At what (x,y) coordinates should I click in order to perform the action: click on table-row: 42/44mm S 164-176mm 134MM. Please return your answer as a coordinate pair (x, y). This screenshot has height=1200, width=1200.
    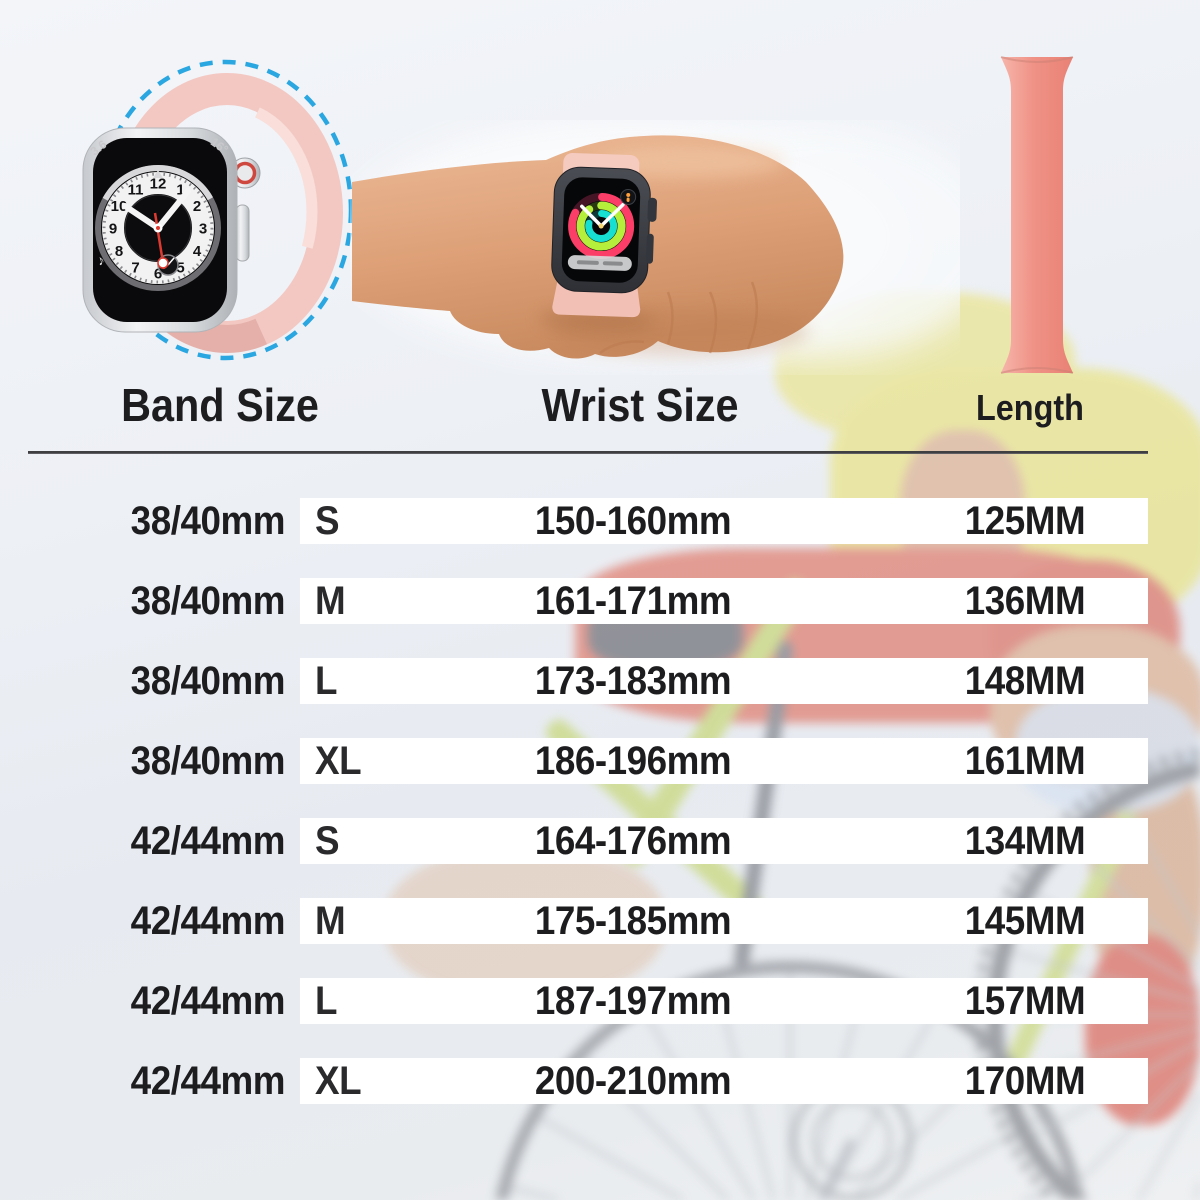
    Looking at the image, I should click on (600, 841).